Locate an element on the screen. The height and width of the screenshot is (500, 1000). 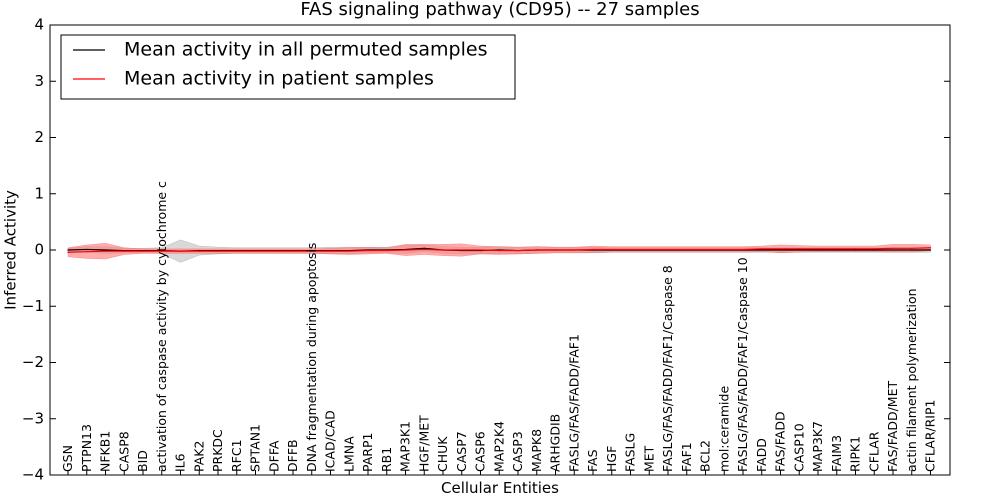
x-category-label: PARP1 is located at coordinates (367, 452).